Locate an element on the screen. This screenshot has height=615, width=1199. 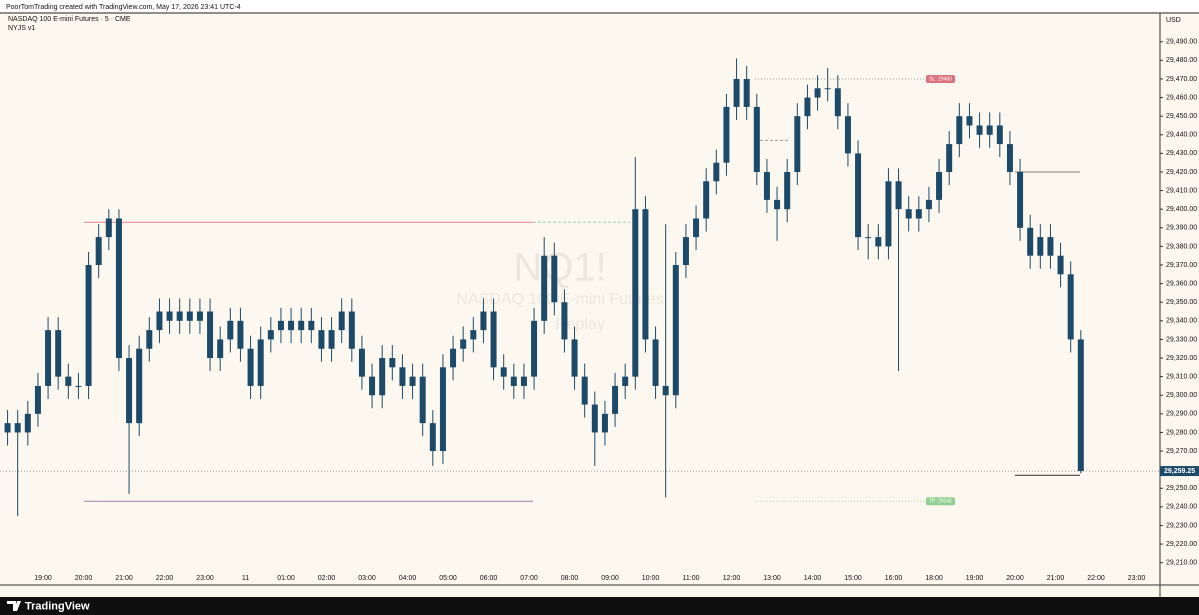
brand-name: TradingView is located at coordinates (57, 606).